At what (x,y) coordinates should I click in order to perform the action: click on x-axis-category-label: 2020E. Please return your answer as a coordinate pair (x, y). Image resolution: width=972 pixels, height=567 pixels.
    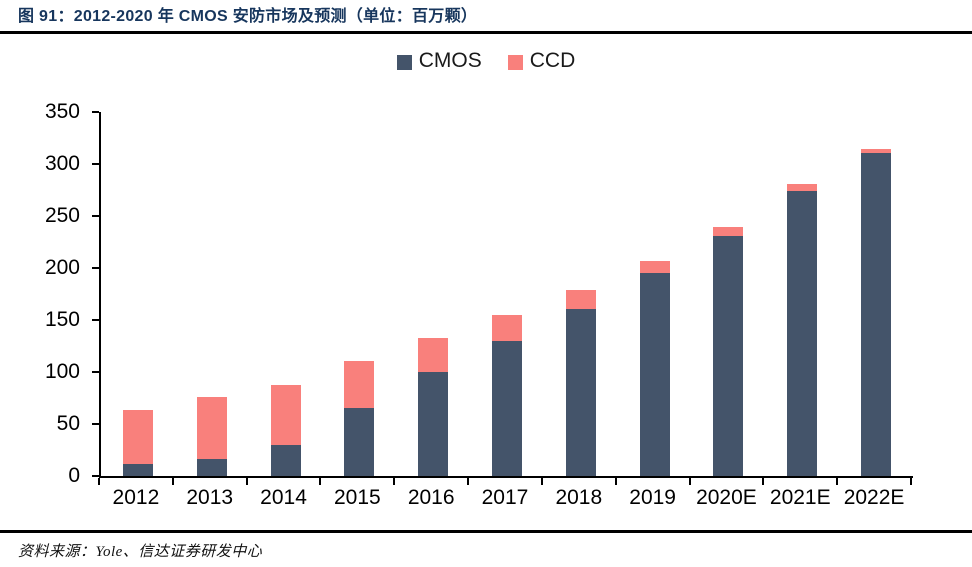
    Looking at the image, I should click on (726, 497).